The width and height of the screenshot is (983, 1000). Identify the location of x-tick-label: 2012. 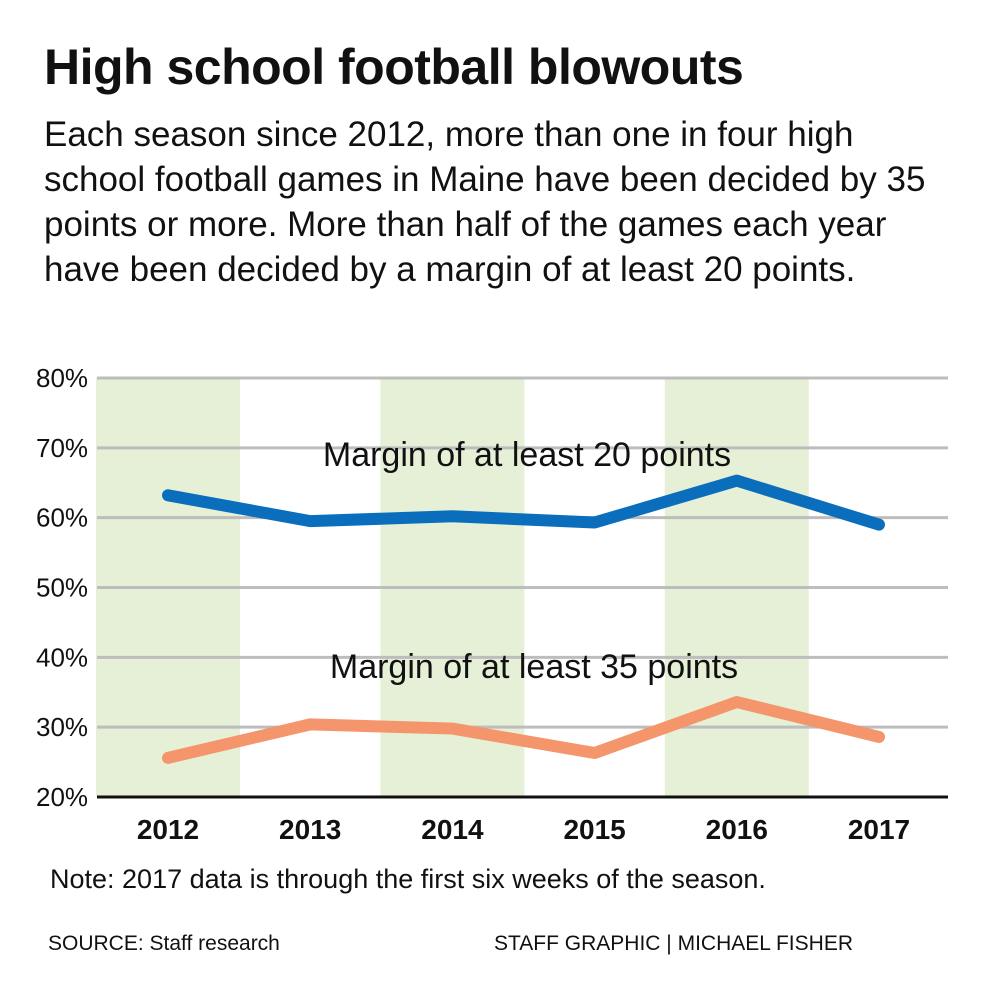
(168, 829).